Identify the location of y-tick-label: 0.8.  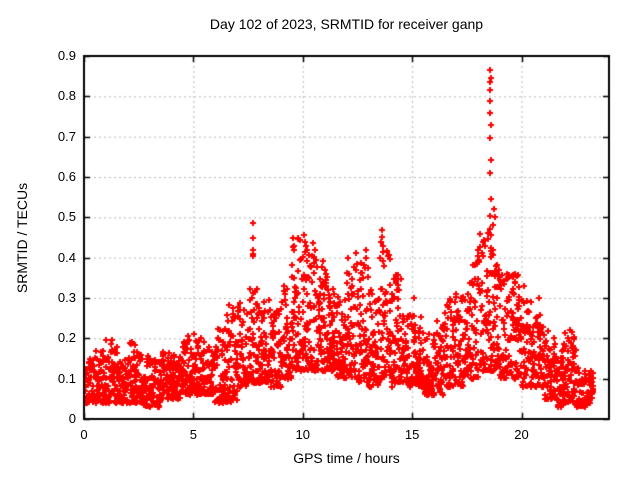
(66, 96).